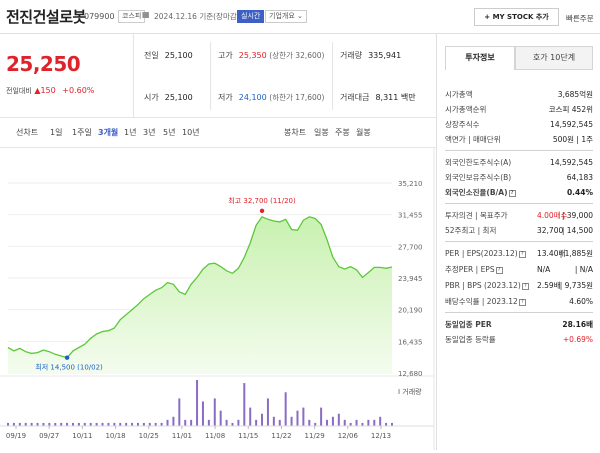 Image resolution: width=600 pixels, height=453 pixels. I want to click on tab-investment-info: 투자정보, so click(480, 58).